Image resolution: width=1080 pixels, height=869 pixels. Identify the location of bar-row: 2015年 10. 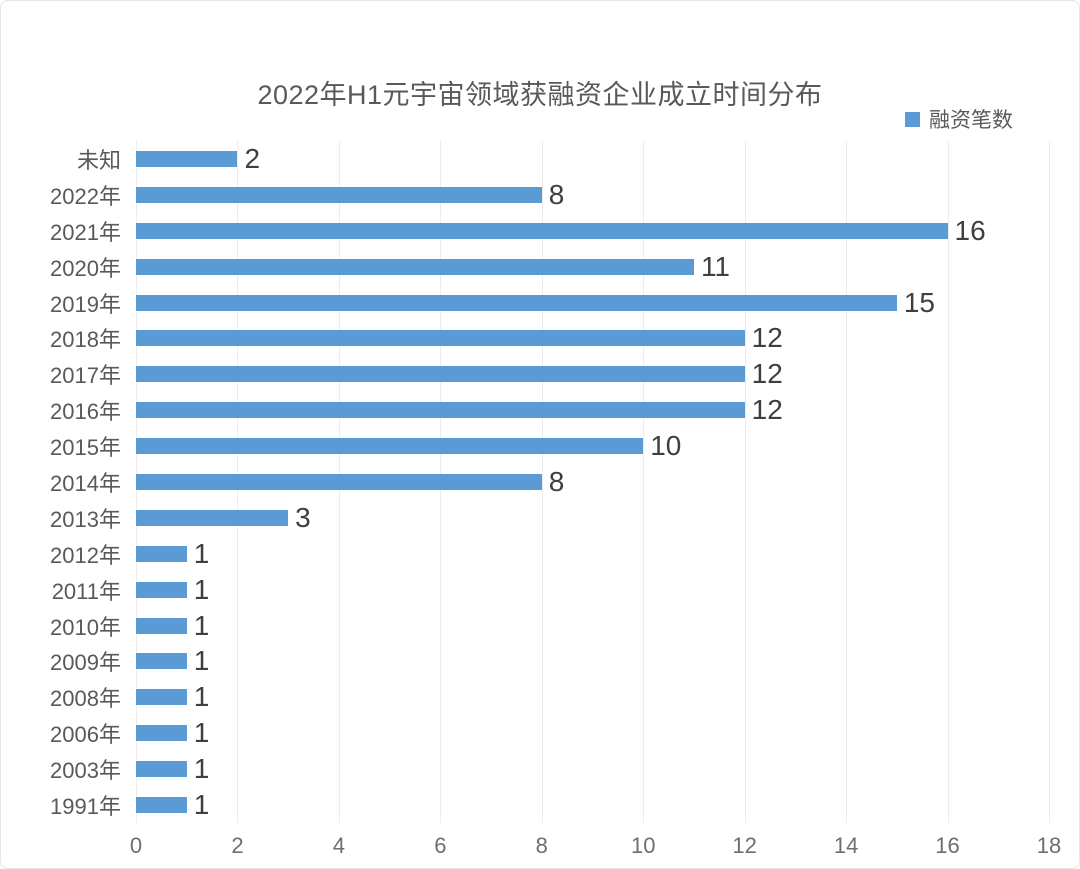
(525, 446).